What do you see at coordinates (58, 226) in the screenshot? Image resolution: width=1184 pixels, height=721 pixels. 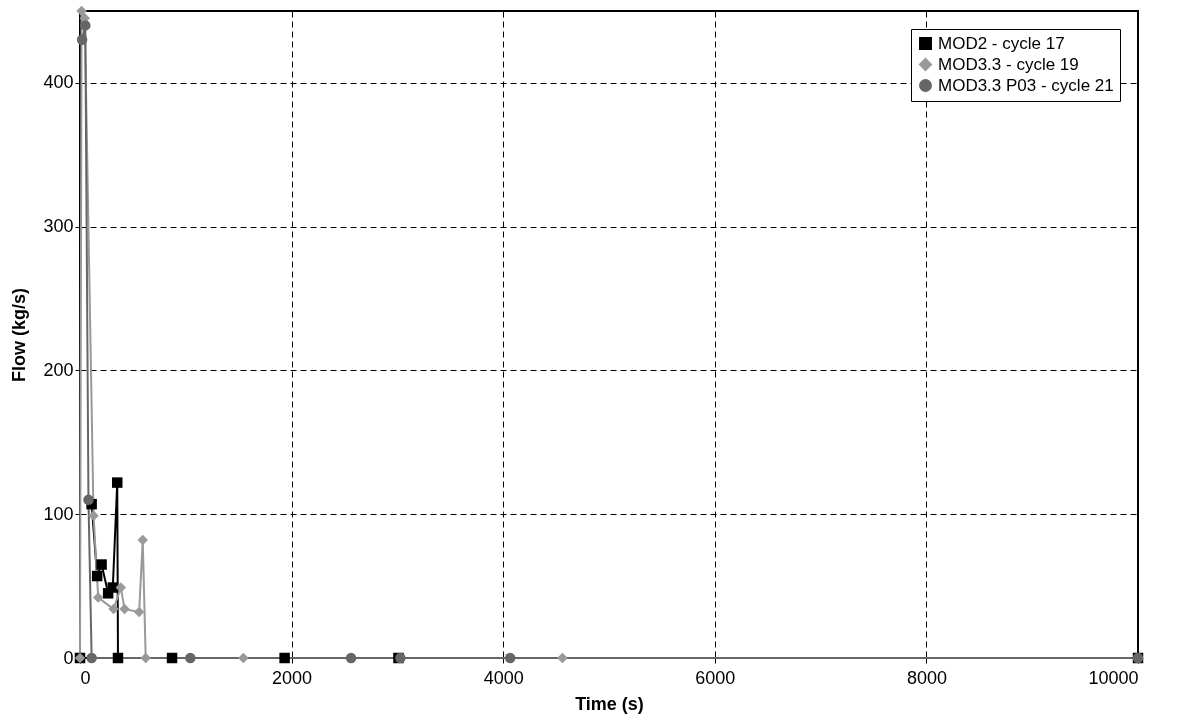 I see `y-tick-label: 300` at bounding box center [58, 226].